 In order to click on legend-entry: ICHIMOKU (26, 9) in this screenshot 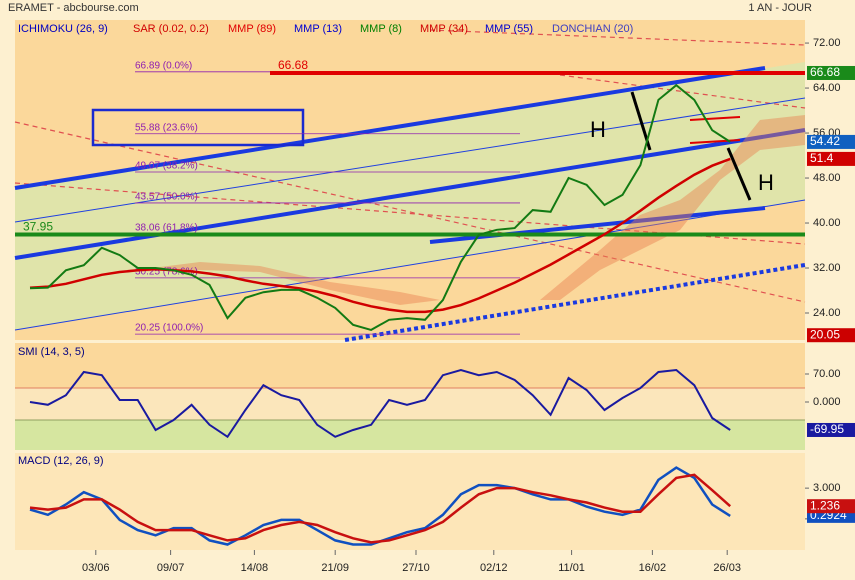, I will do `click(63, 29)`.